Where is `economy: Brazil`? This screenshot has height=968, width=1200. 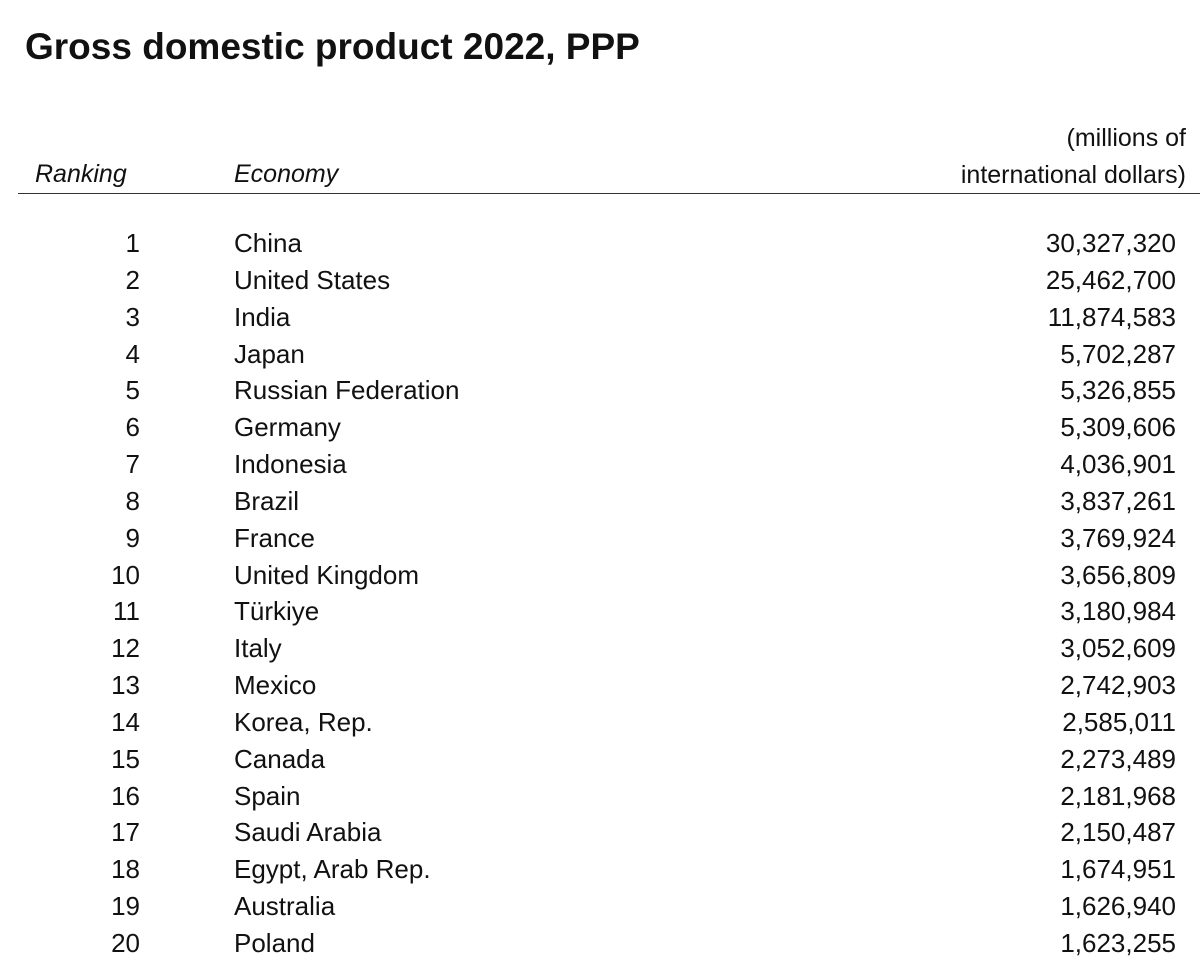 economy: Brazil is located at coordinates (267, 500).